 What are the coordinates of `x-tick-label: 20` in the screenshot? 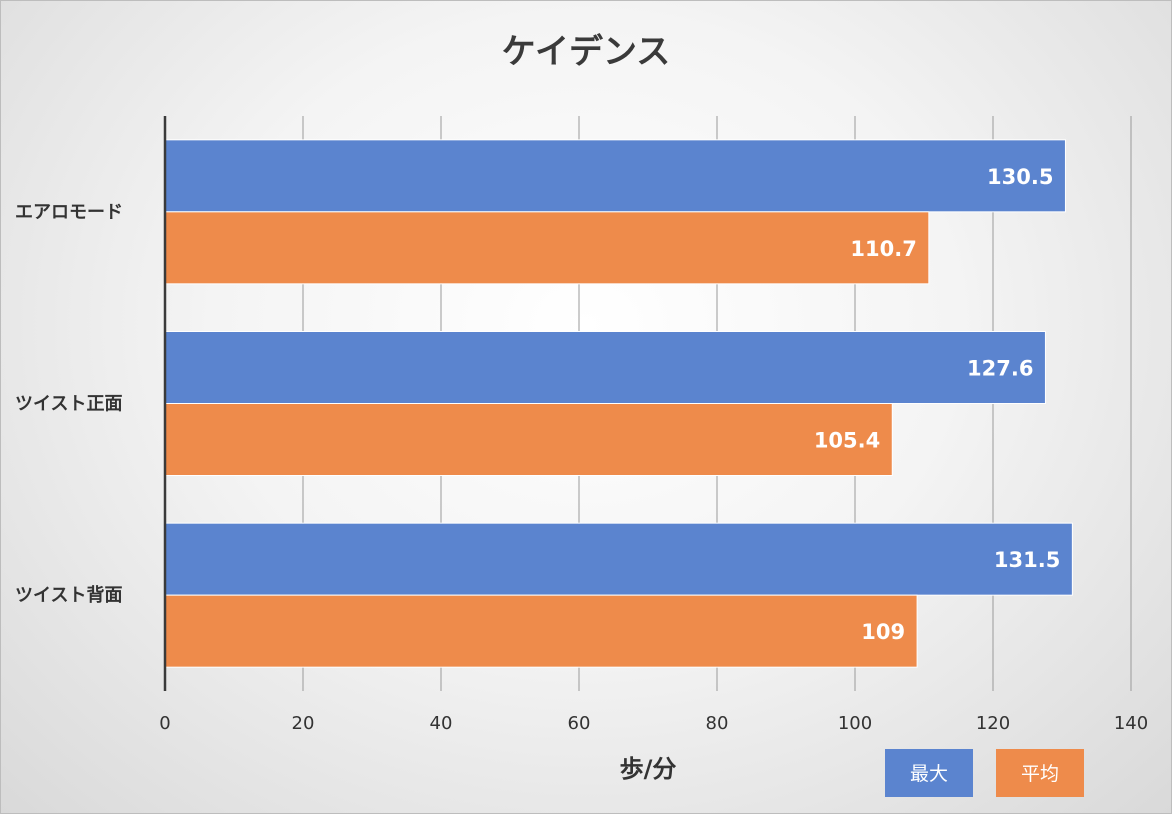 It's located at (303, 723).